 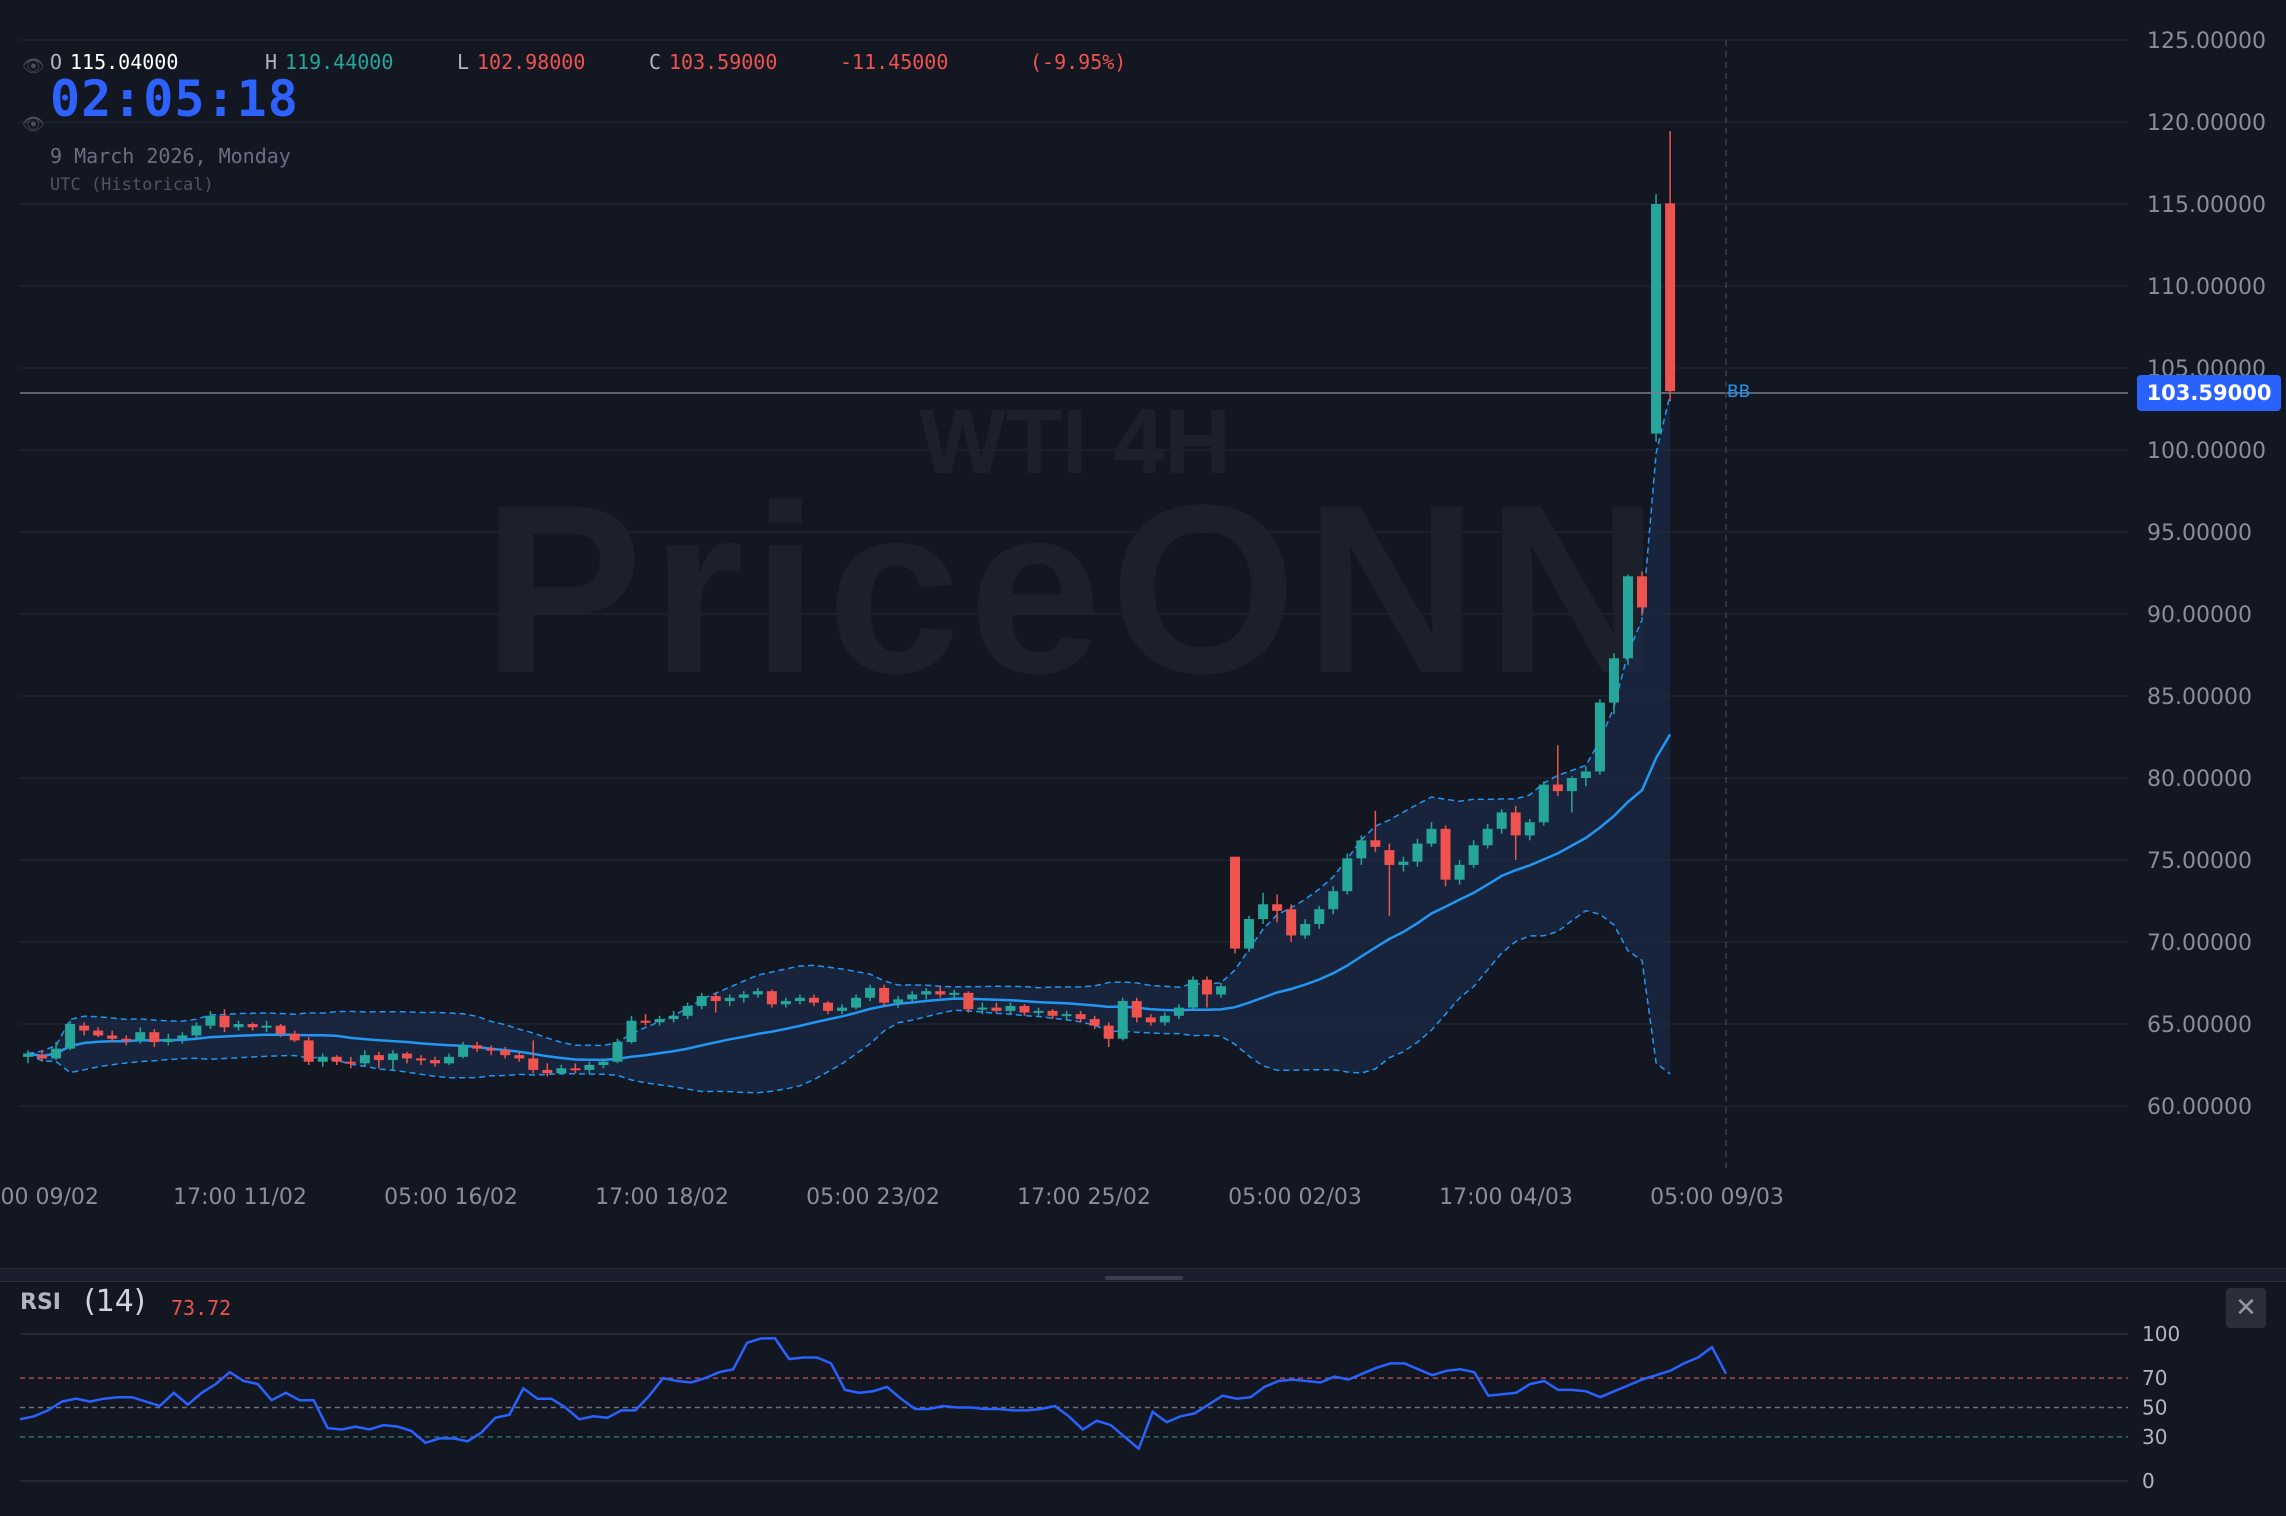 What do you see at coordinates (2206, 287) in the screenshot?
I see `y-tick-label: 110.00000` at bounding box center [2206, 287].